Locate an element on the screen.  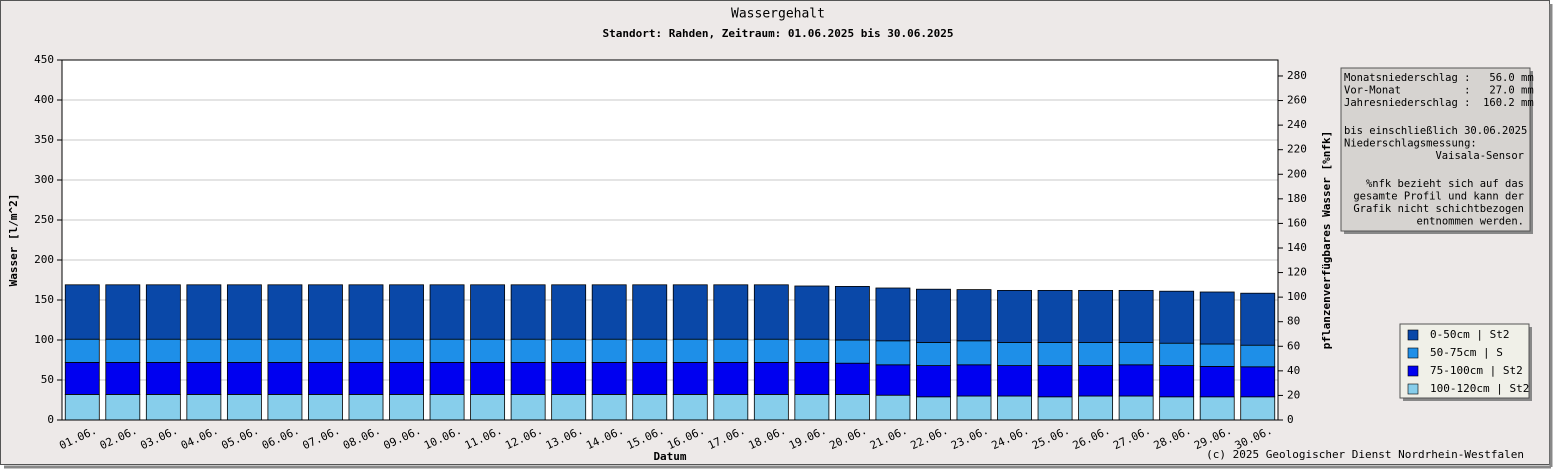
info-stat: Jahresniederschlag : 160.2 mm is located at coordinates (1439, 103).